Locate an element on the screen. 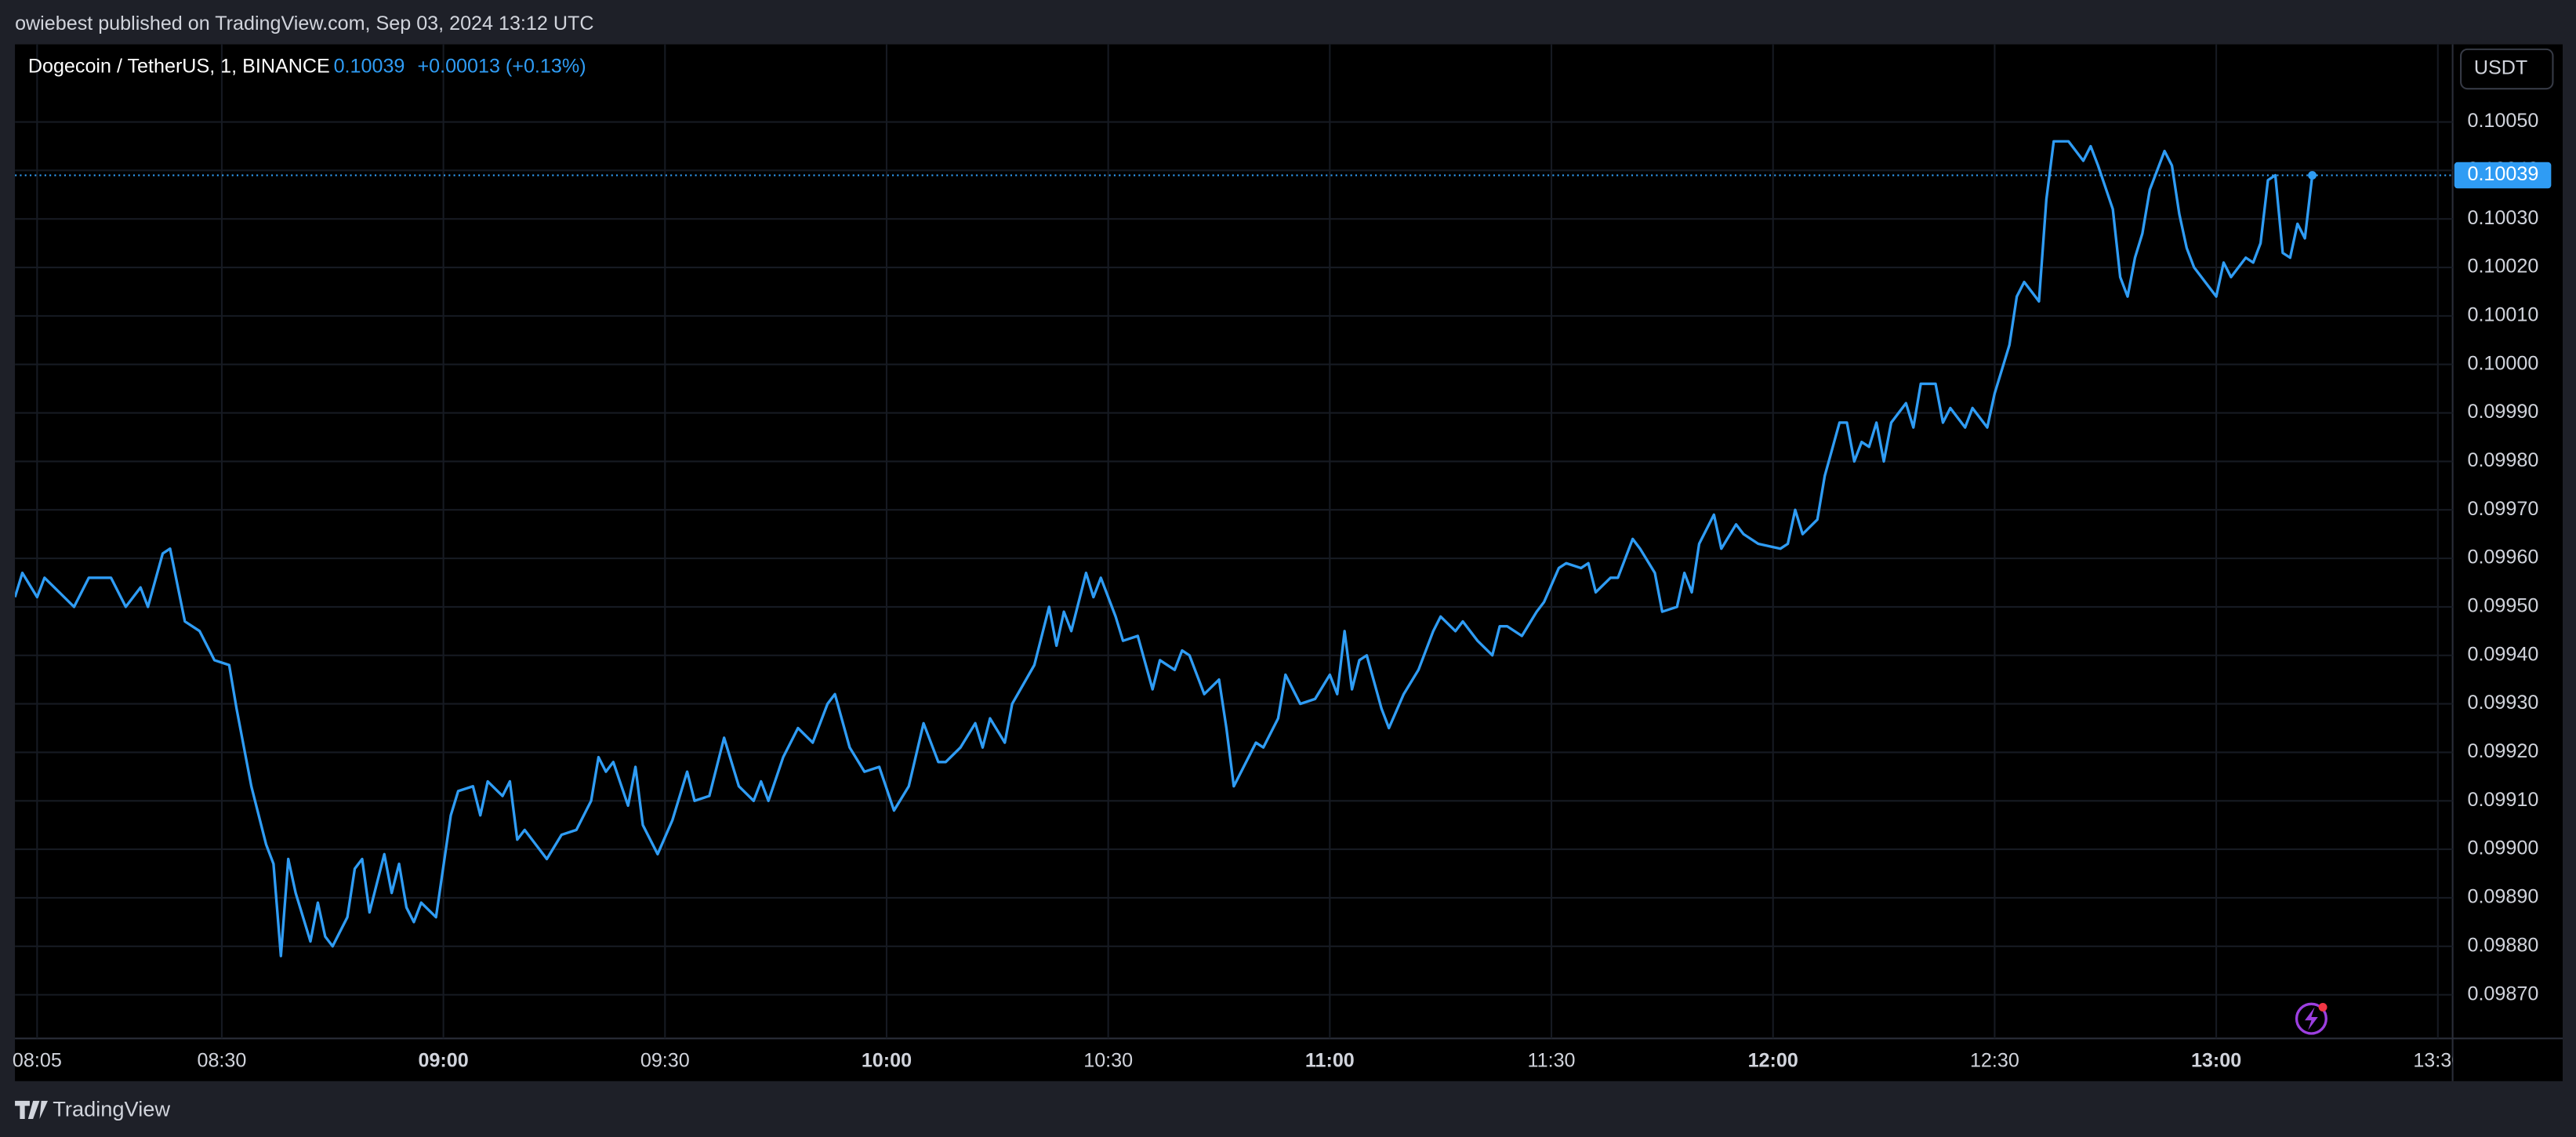 This screenshot has height=1137, width=2576. price-change: +0.00013 (+0.13%) is located at coordinates (502, 67).